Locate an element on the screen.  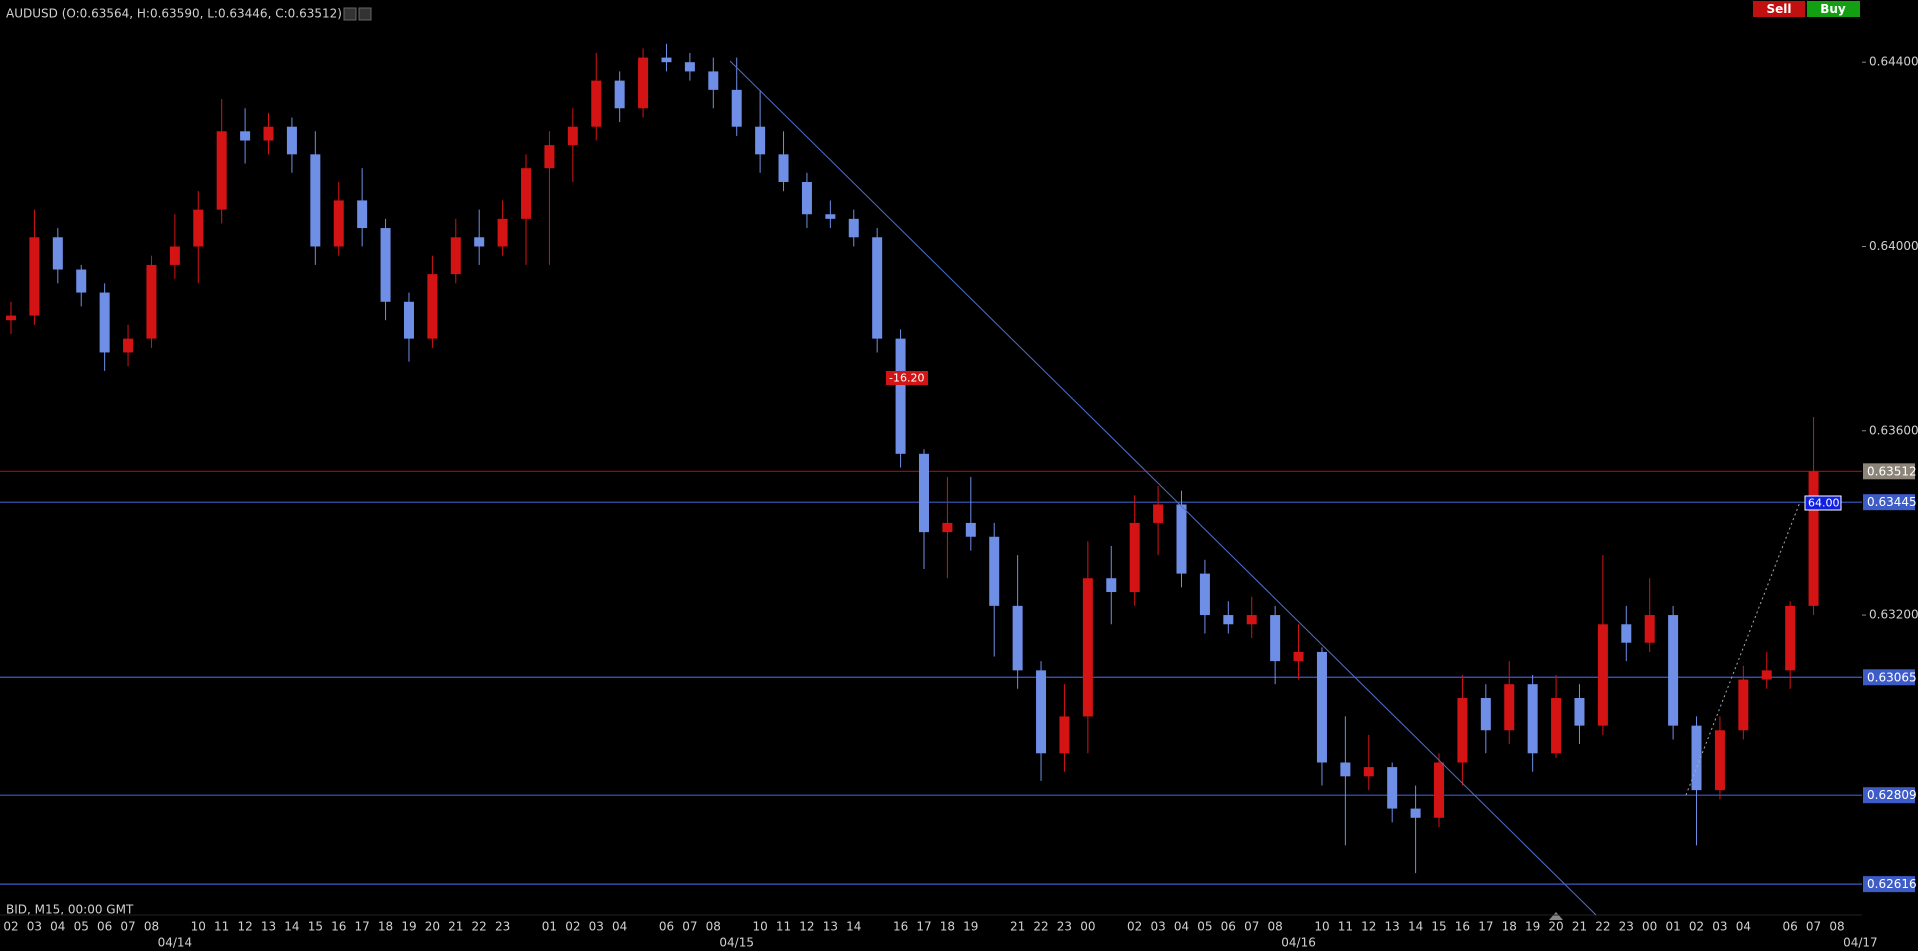
x-tick-label: 12 is located at coordinates (806, 927).